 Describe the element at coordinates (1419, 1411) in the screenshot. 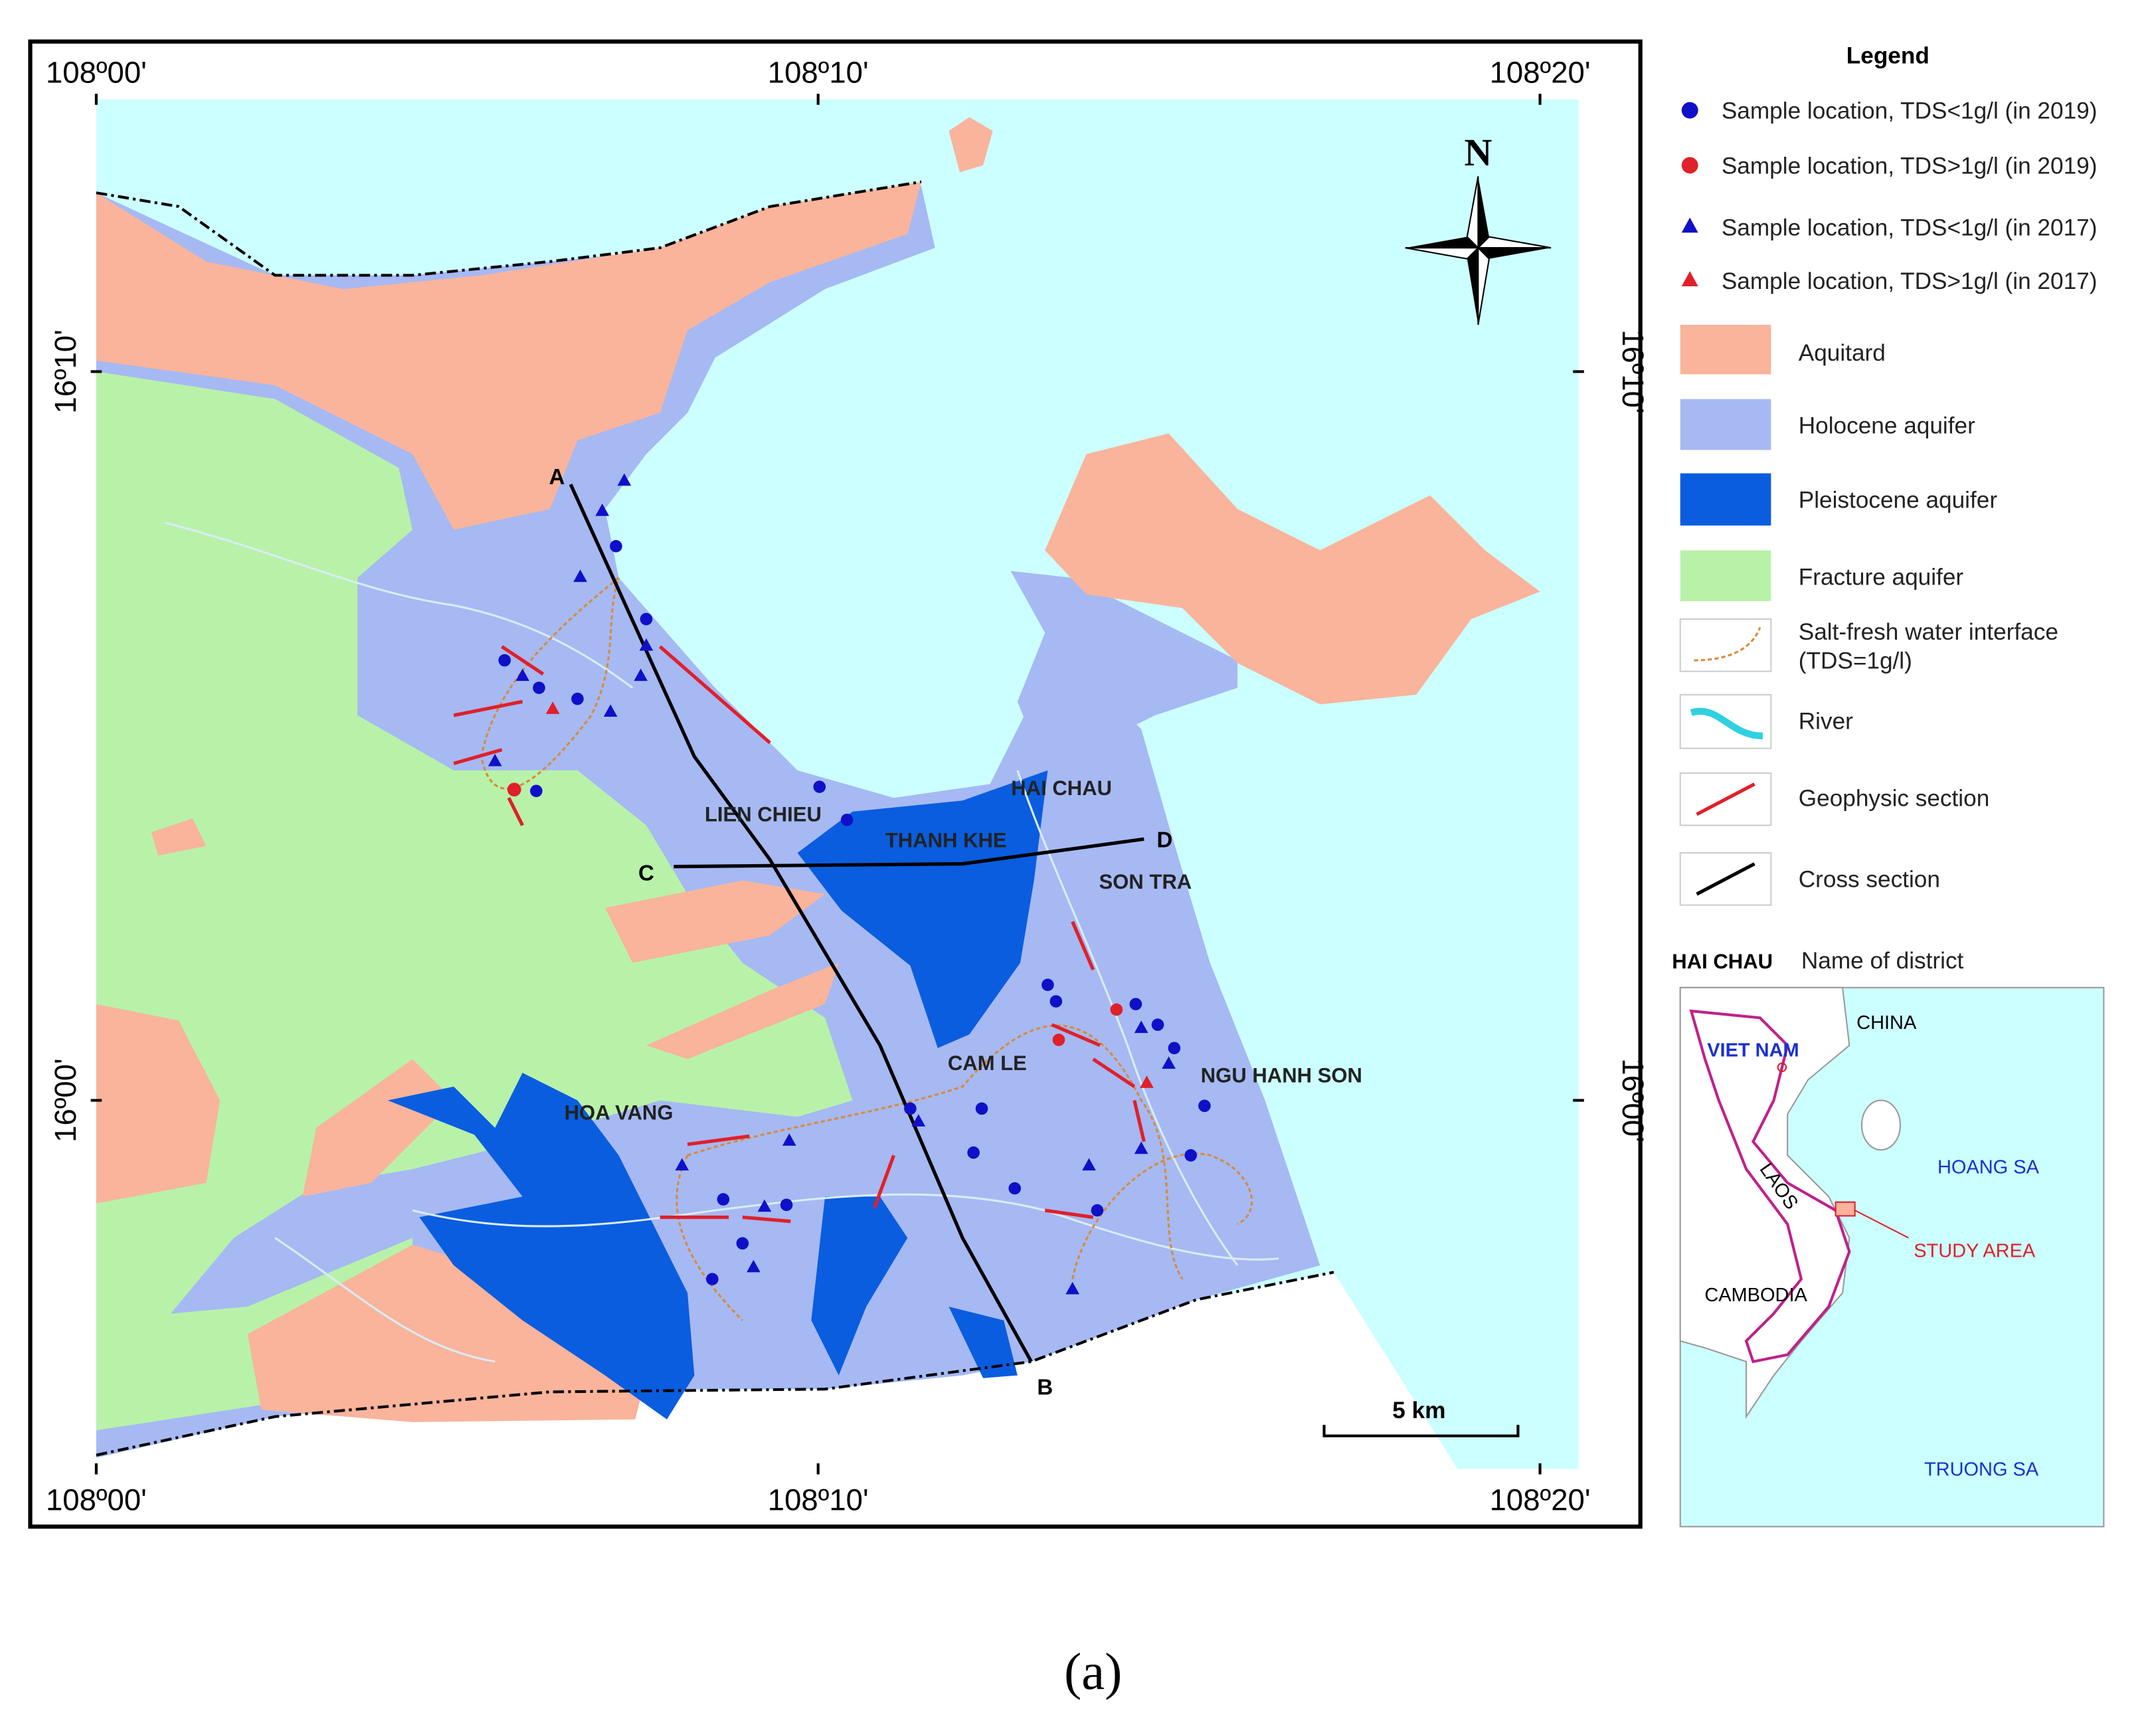

I see `scale-label: 5 km` at that location.